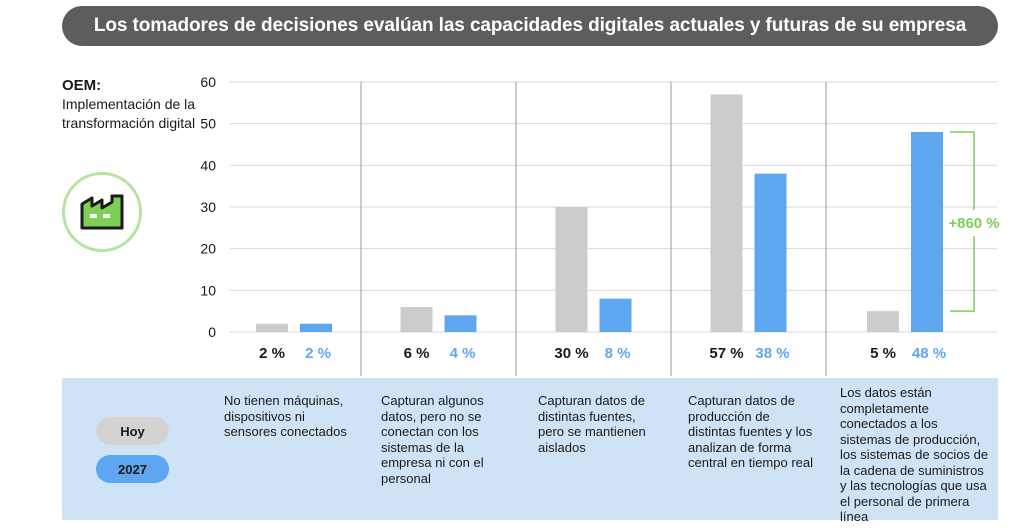 This screenshot has width=1018, height=528. I want to click on data-label-2027: 38 %, so click(772, 353).